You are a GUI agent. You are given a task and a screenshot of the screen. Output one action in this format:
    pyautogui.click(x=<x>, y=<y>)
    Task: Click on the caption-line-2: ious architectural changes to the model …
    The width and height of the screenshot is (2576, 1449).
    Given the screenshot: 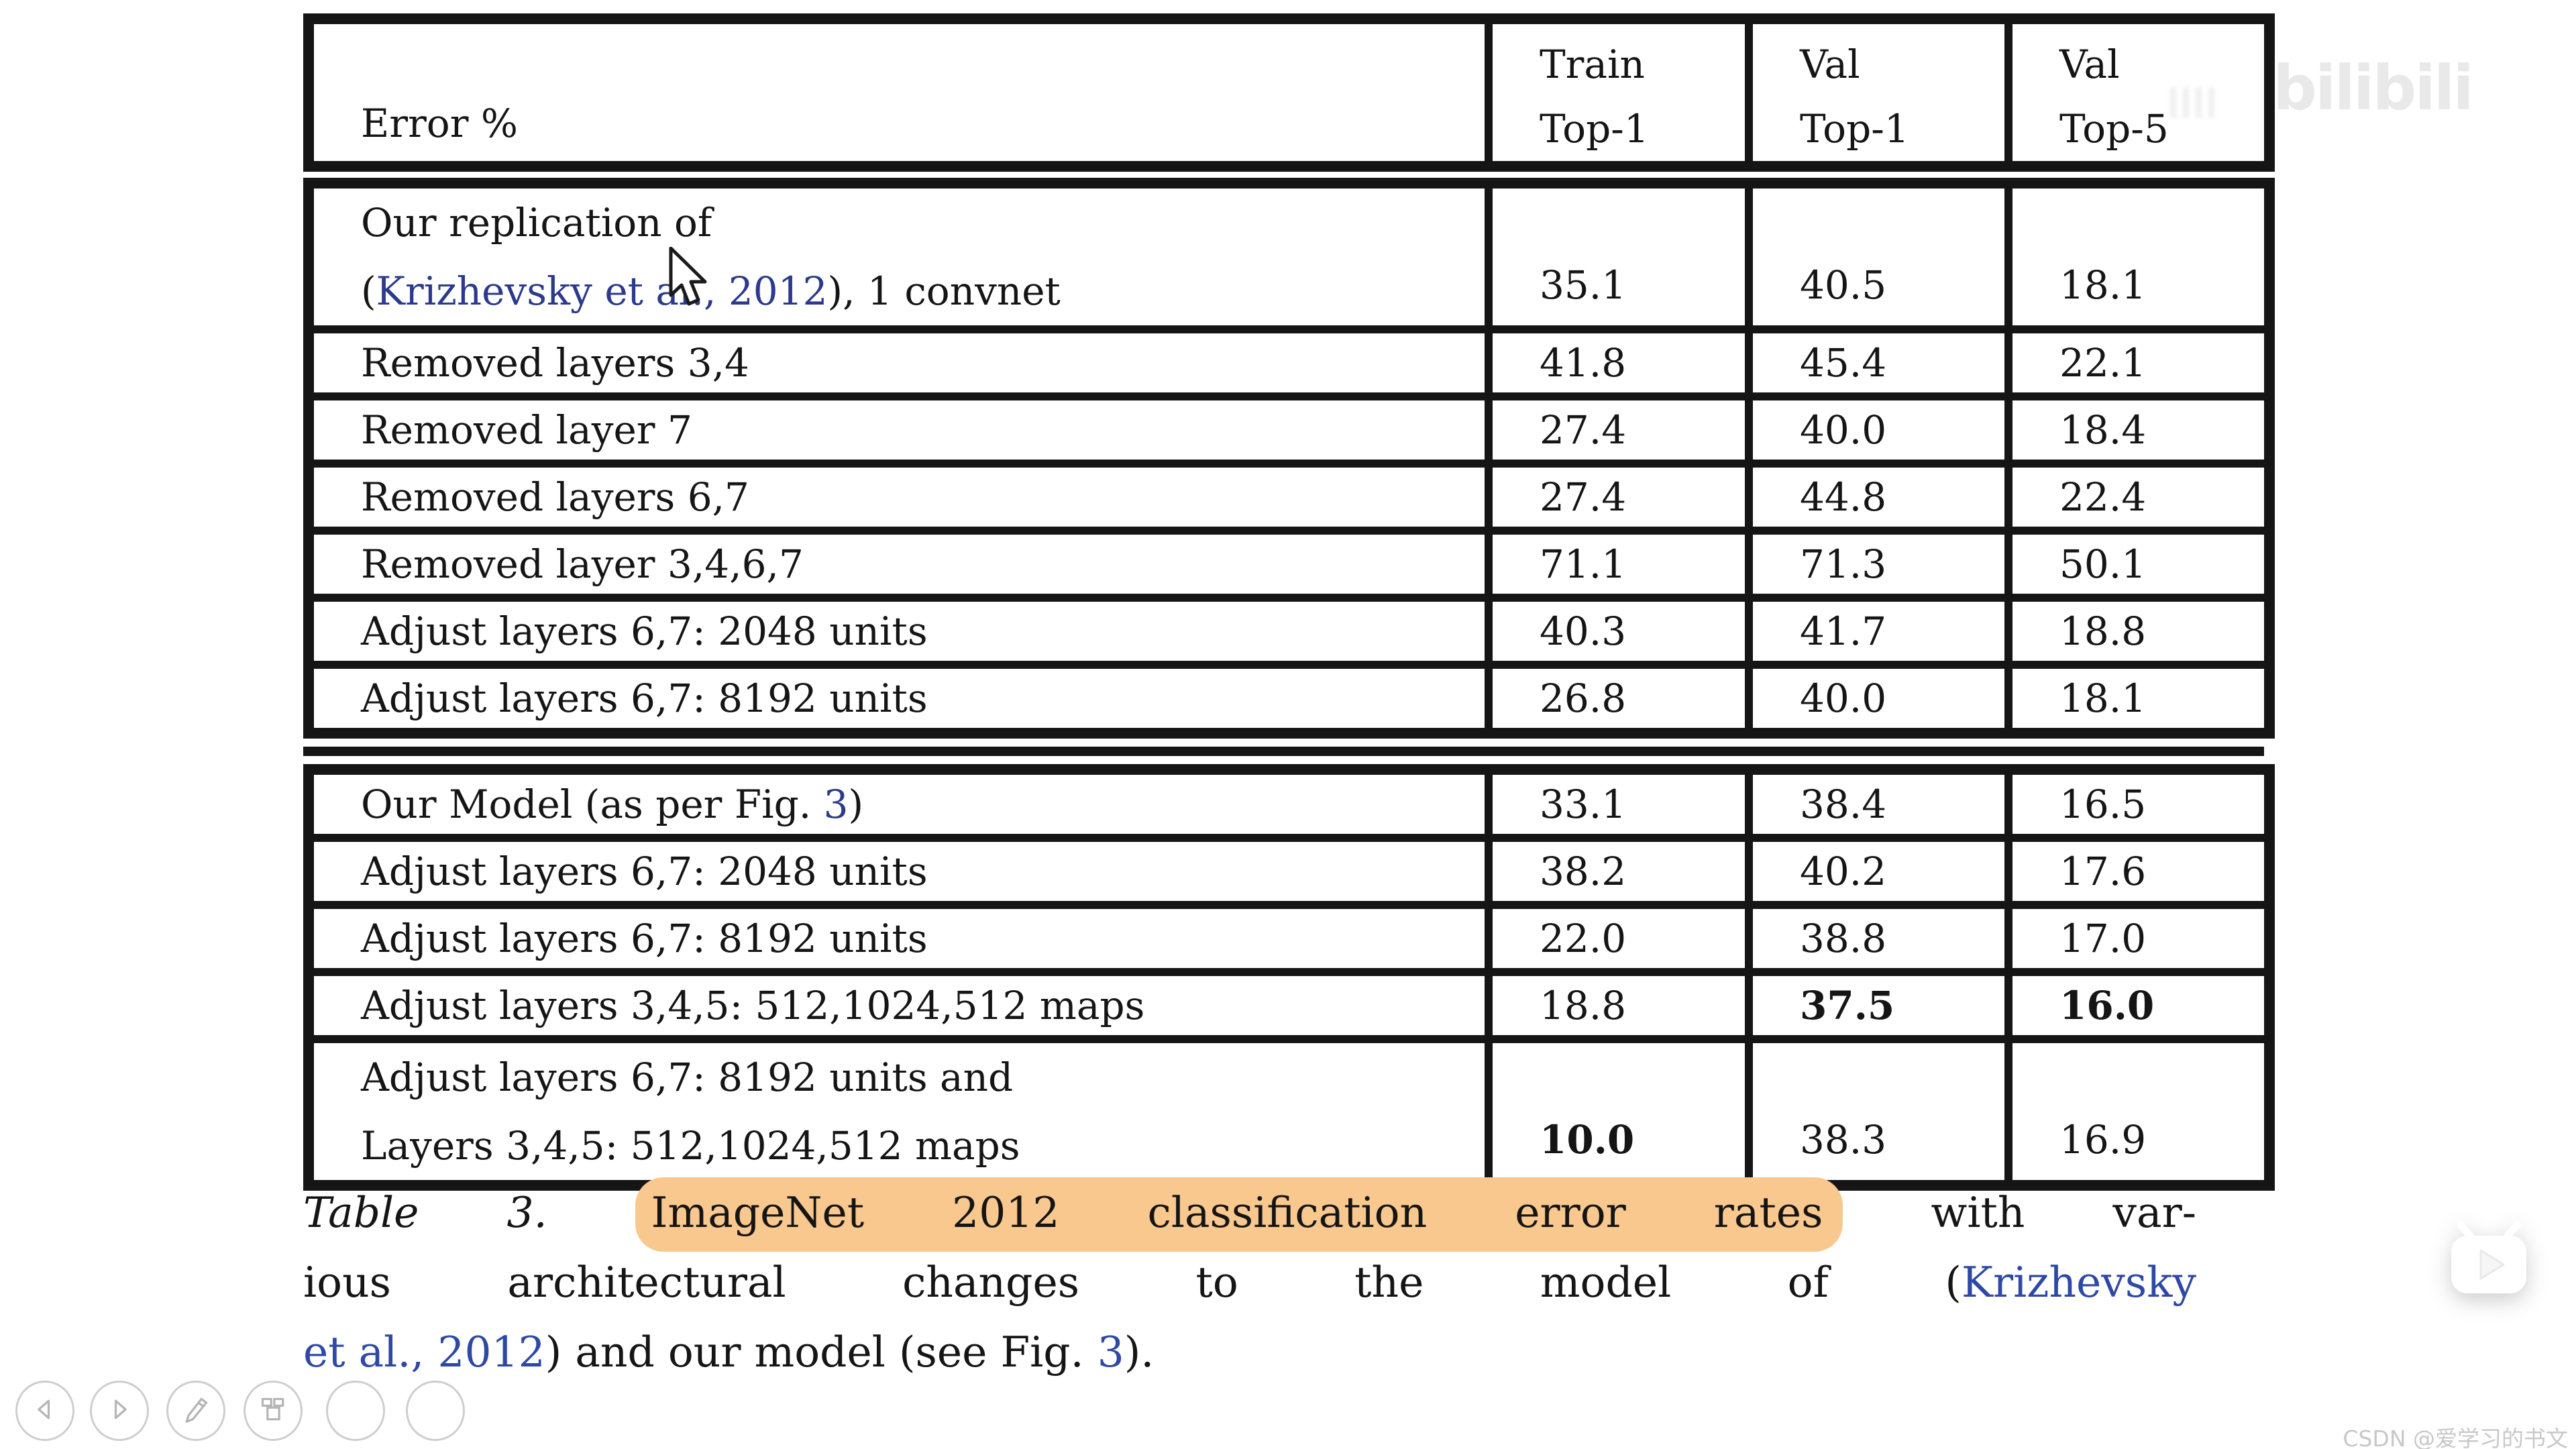 What is the action you would take?
    pyautogui.click(x=1249, y=1283)
    